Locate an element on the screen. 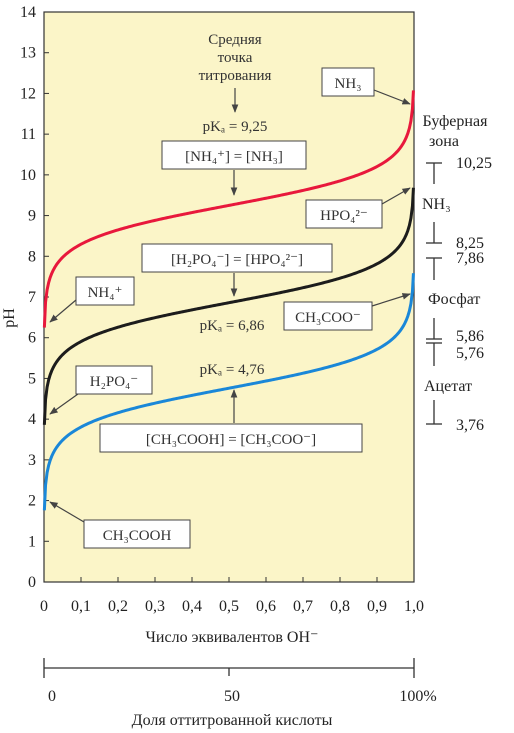 The width and height of the screenshot is (514, 733). nh3-label: NH₃ is located at coordinates (348, 84).